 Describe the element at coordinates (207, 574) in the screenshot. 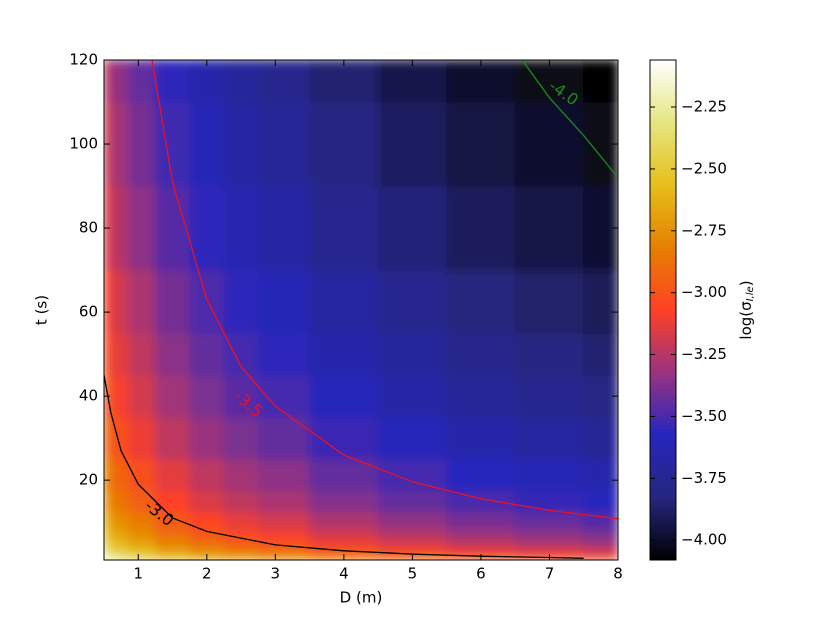

I see `x-tick-label: 2` at that location.